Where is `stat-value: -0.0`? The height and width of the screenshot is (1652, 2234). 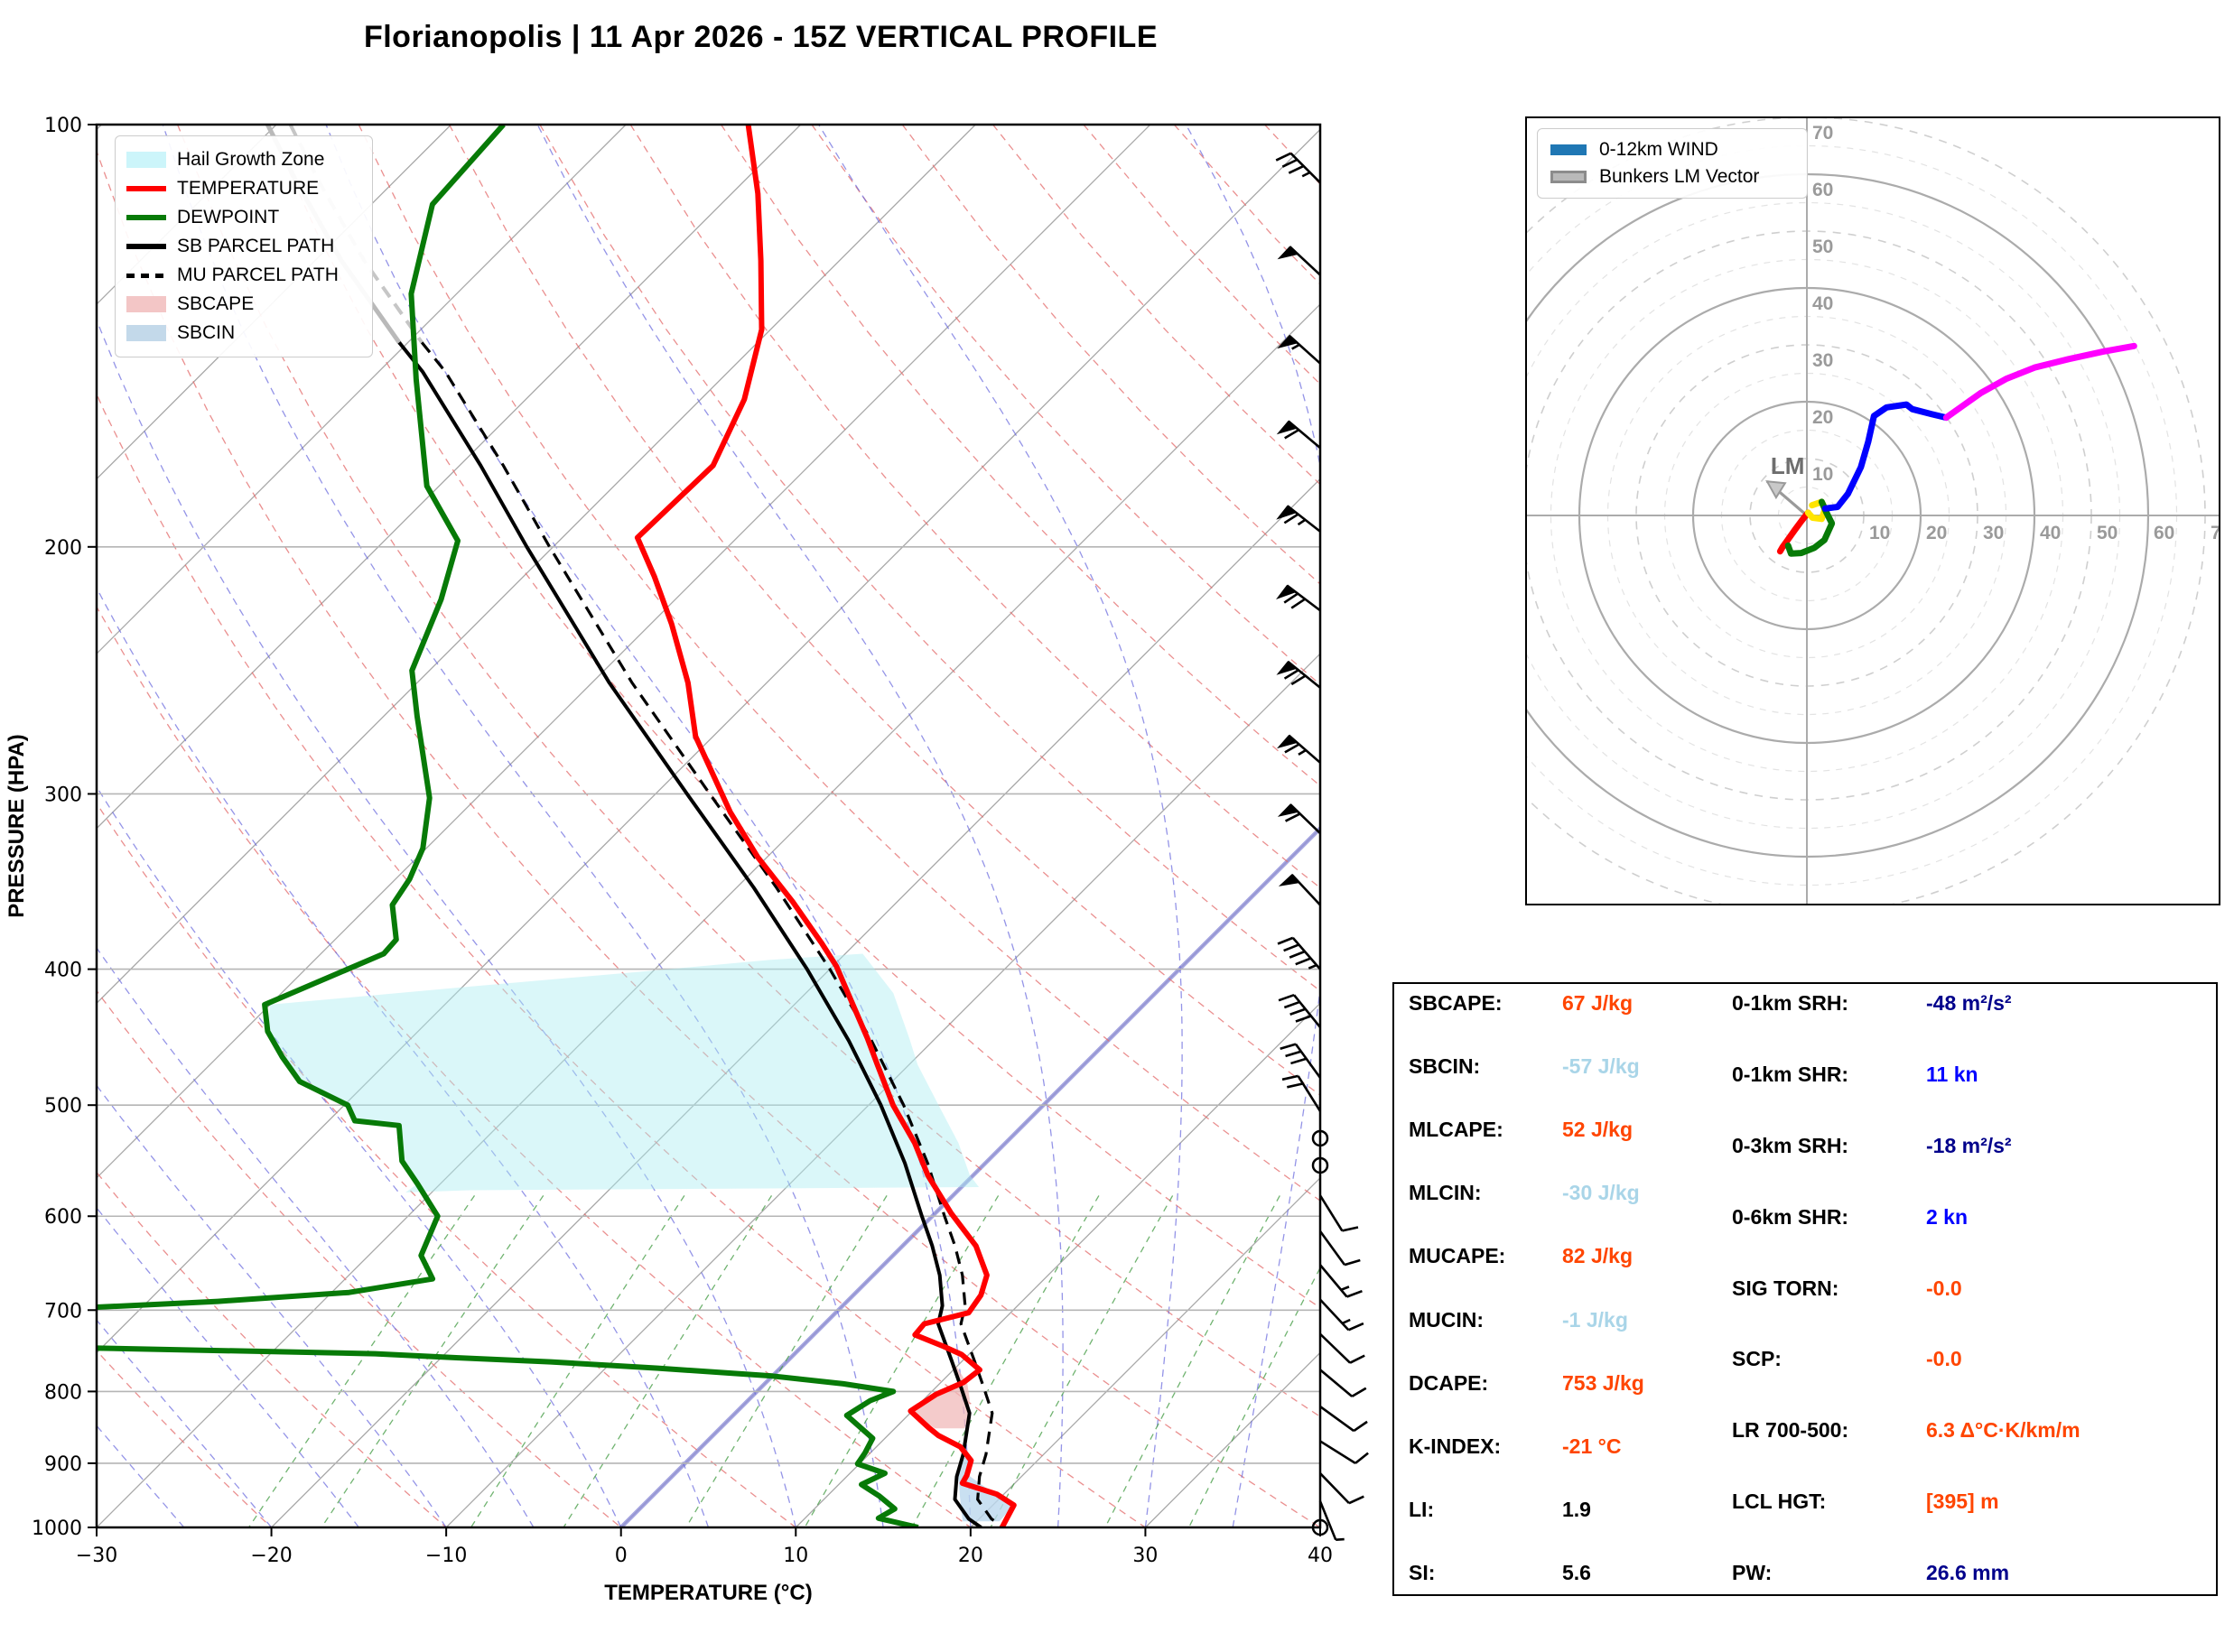
stat-value: -0.0 is located at coordinates (1944, 1288).